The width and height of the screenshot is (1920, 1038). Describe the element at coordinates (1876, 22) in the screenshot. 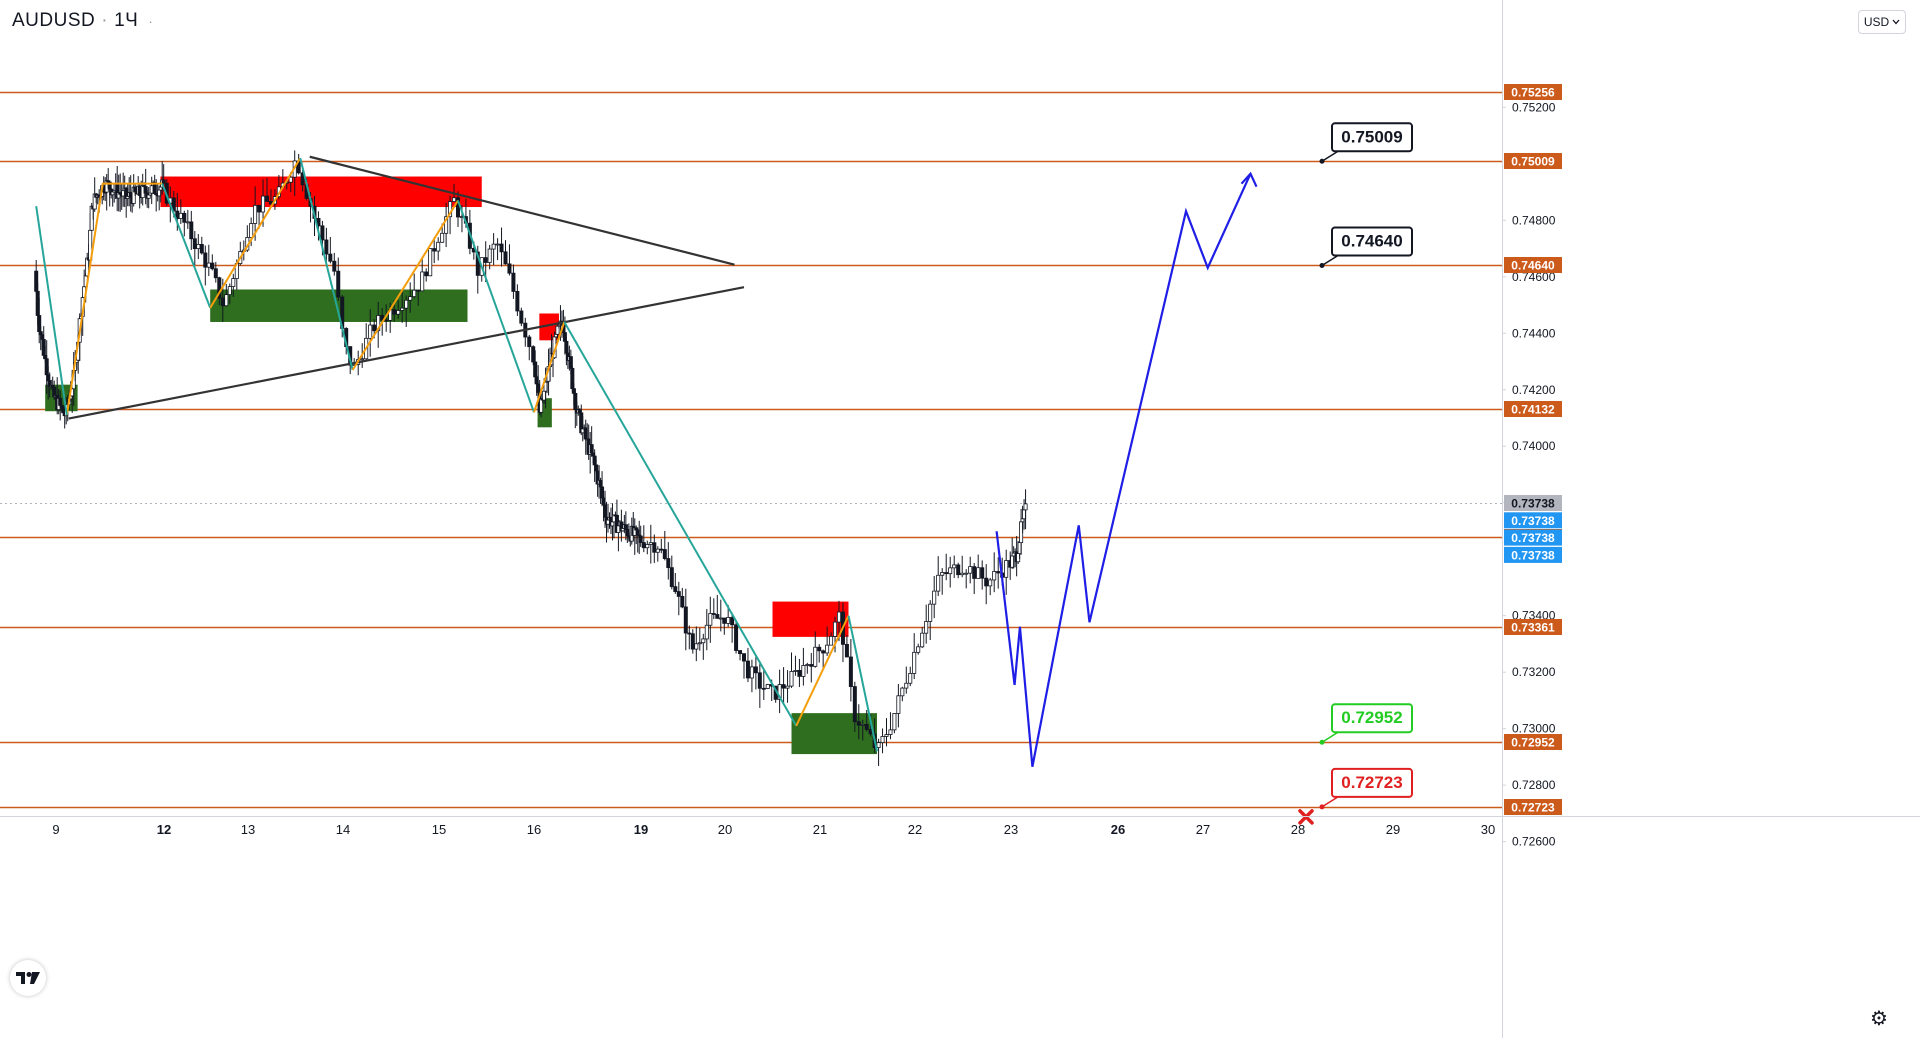

I see `currency-label: USD` at that location.